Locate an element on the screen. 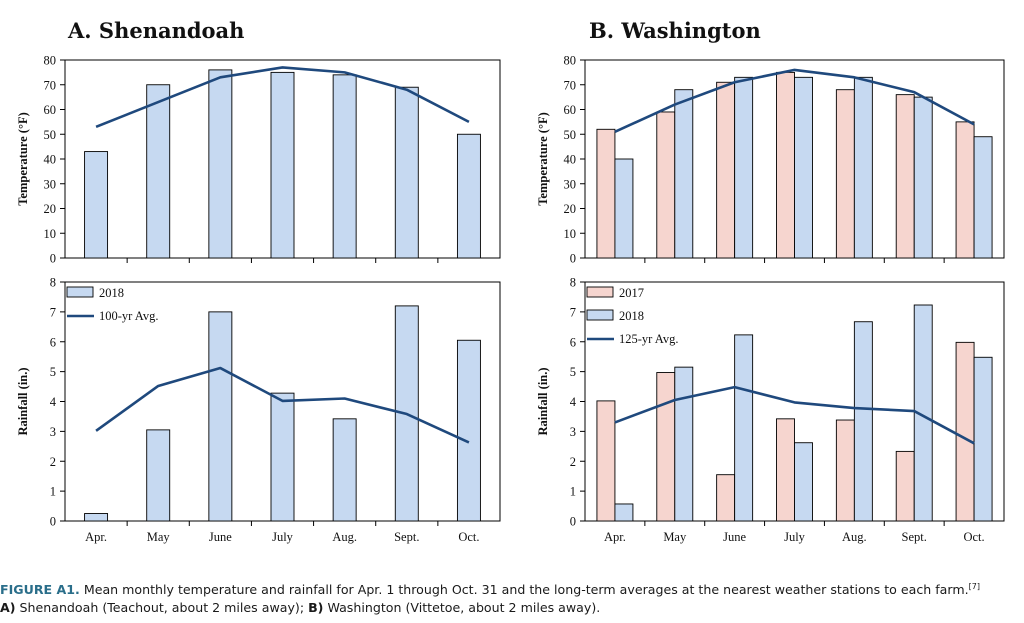 The height and width of the screenshot is (623, 1024). y-tick-label: 1 is located at coordinates (573, 492).